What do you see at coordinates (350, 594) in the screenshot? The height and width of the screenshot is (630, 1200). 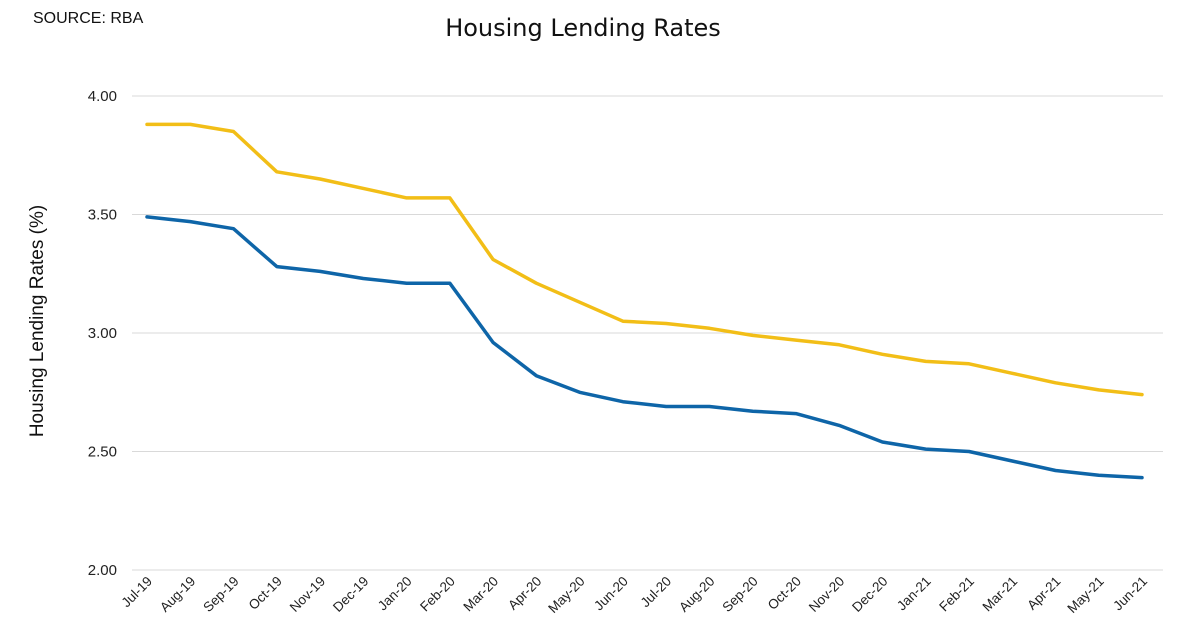 I see `x-tick-label: Dec-19` at bounding box center [350, 594].